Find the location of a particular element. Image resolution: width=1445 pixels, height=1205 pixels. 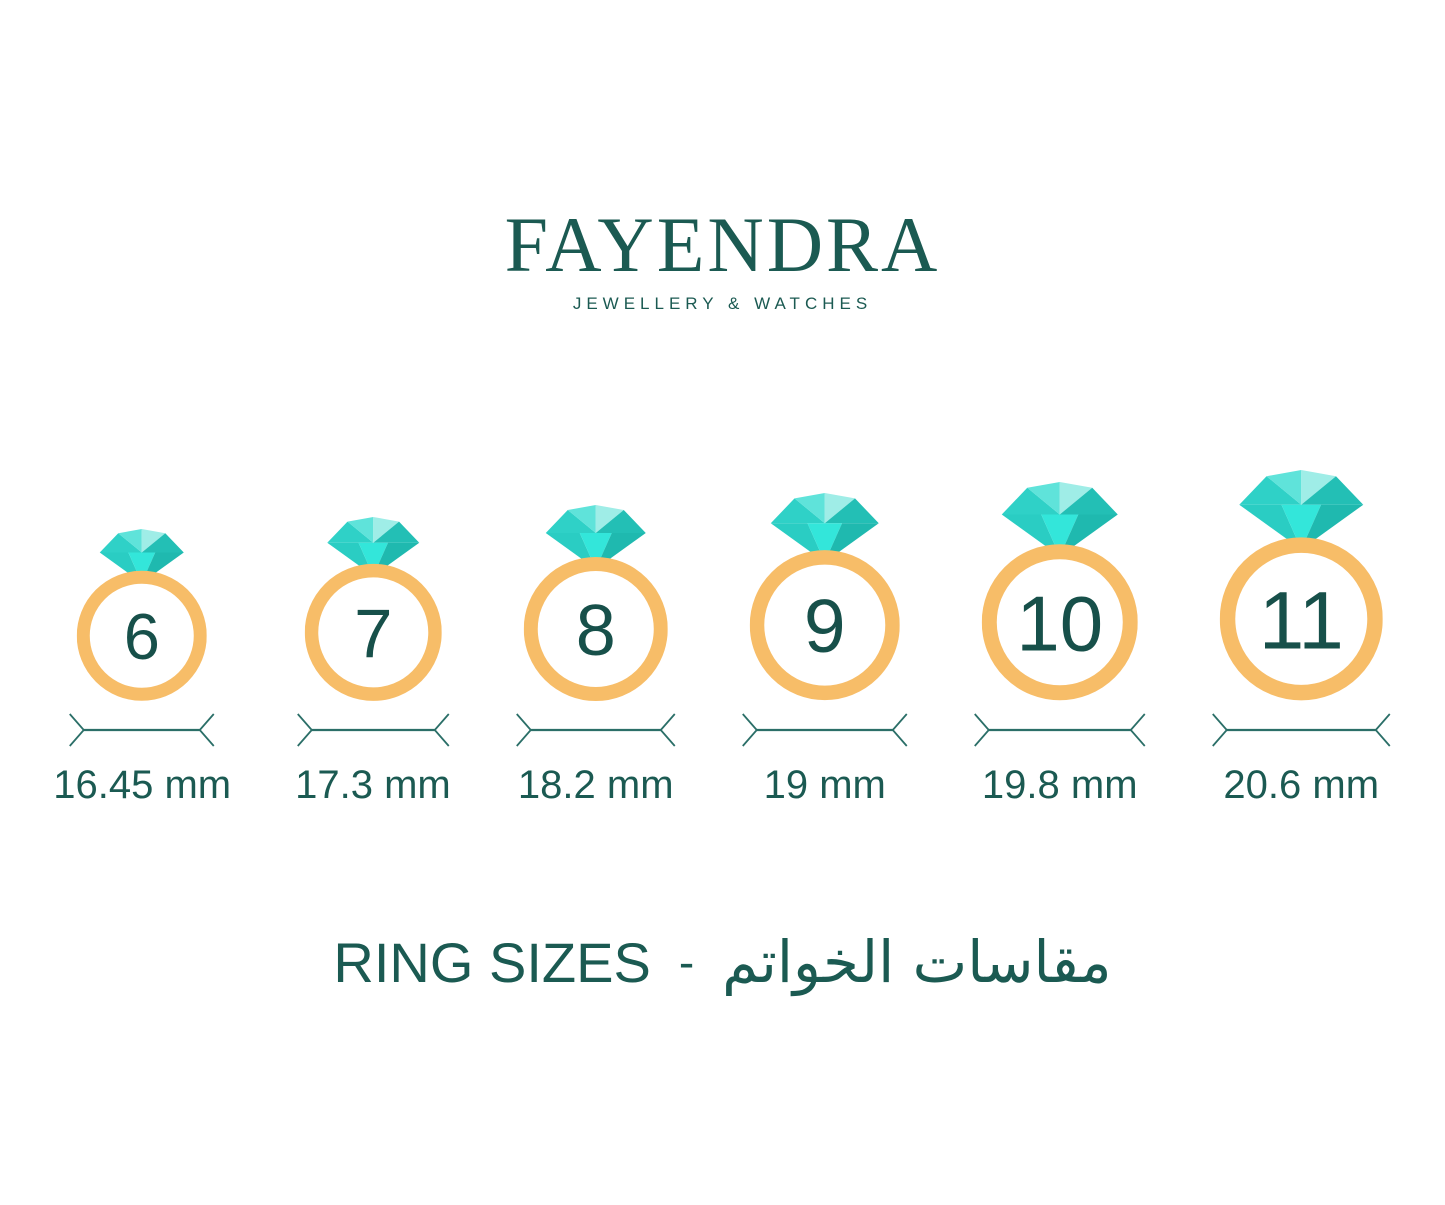

brand-tagline: JEWELLERY & WATCHES is located at coordinates (722, 303).